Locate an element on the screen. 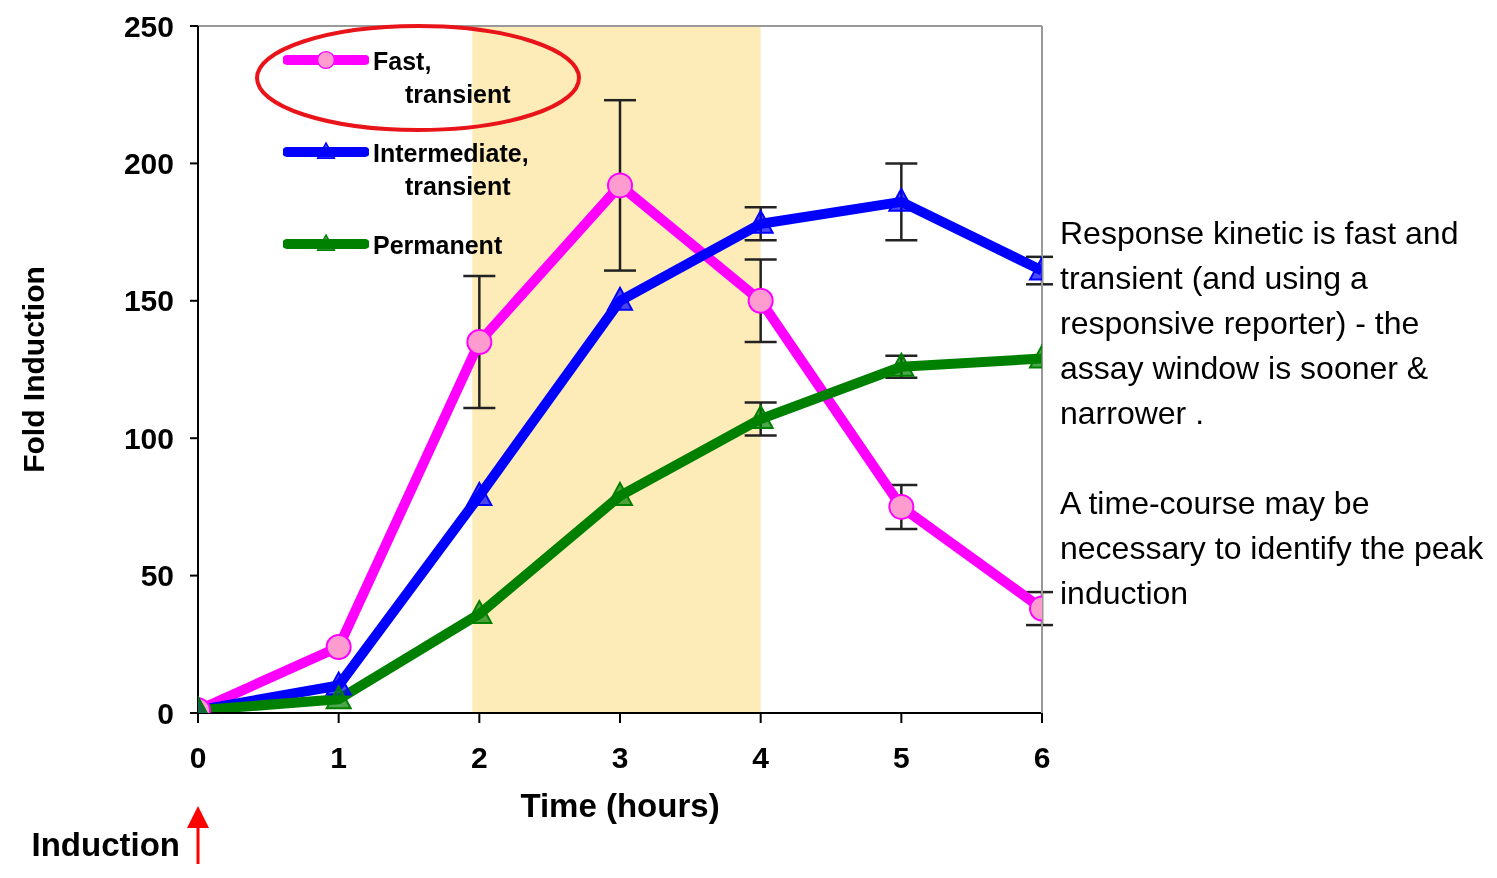  y-tick-label: 50 is located at coordinates (157, 576).